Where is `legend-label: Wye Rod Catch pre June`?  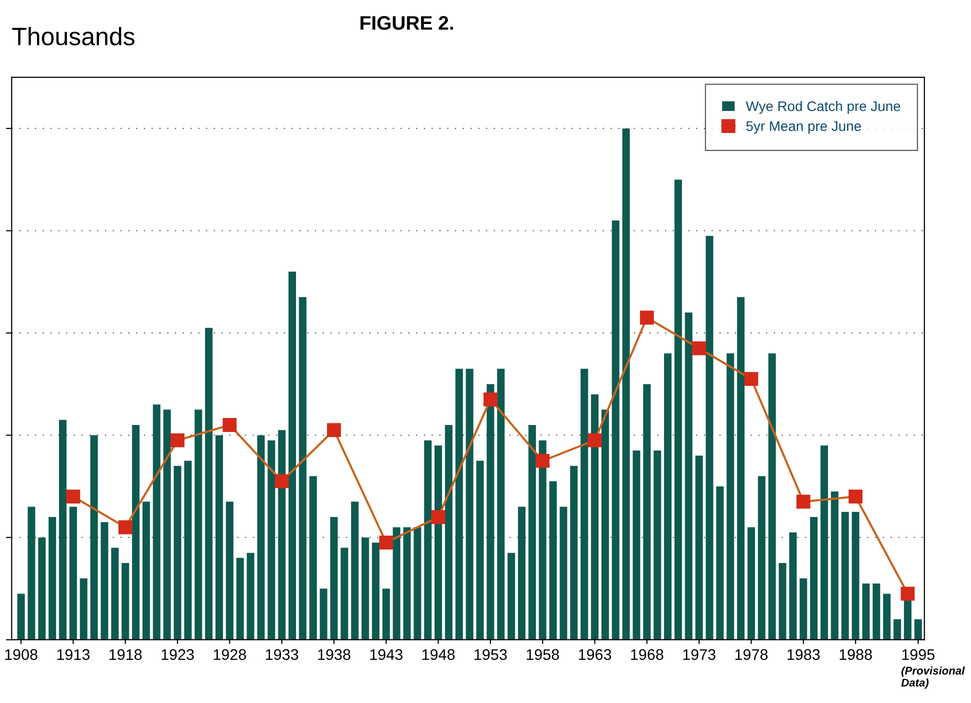
legend-label: Wye Rod Catch pre June is located at coordinates (823, 107).